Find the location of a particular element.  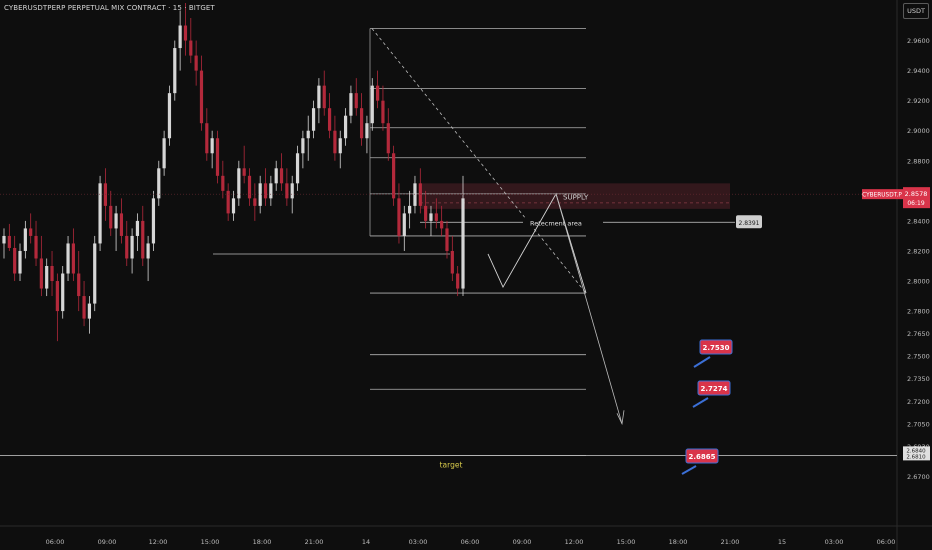

y-tick-label: 2.7500 is located at coordinates (918, 357).